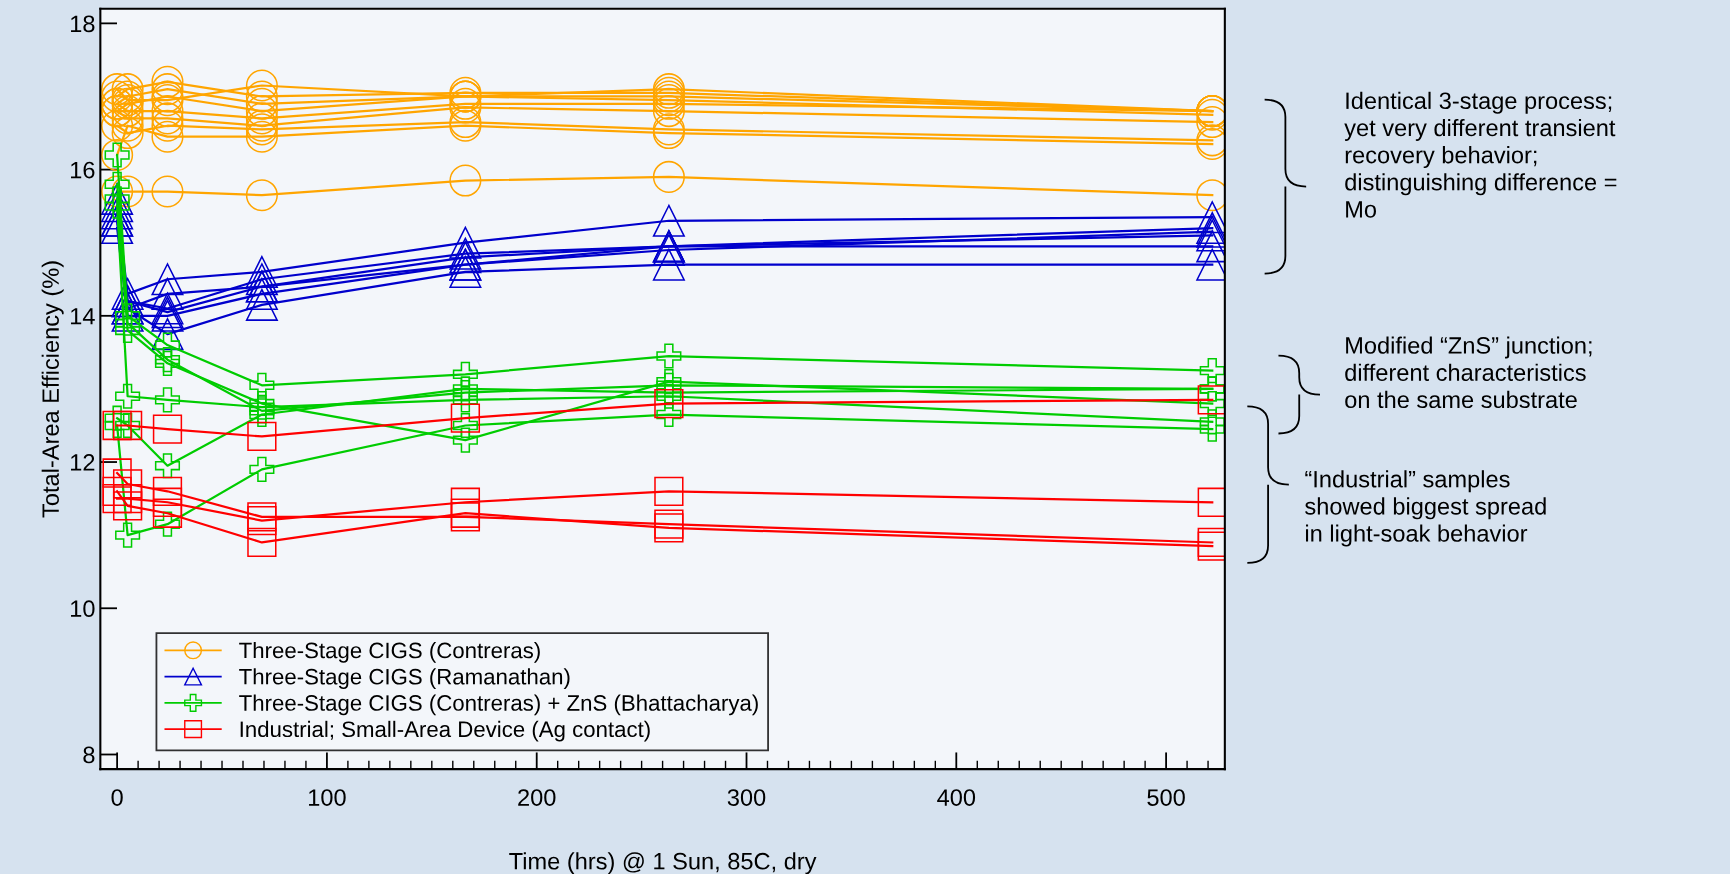 The width and height of the screenshot is (1730, 874). I want to click on y-tick-label: 8, so click(89, 755).